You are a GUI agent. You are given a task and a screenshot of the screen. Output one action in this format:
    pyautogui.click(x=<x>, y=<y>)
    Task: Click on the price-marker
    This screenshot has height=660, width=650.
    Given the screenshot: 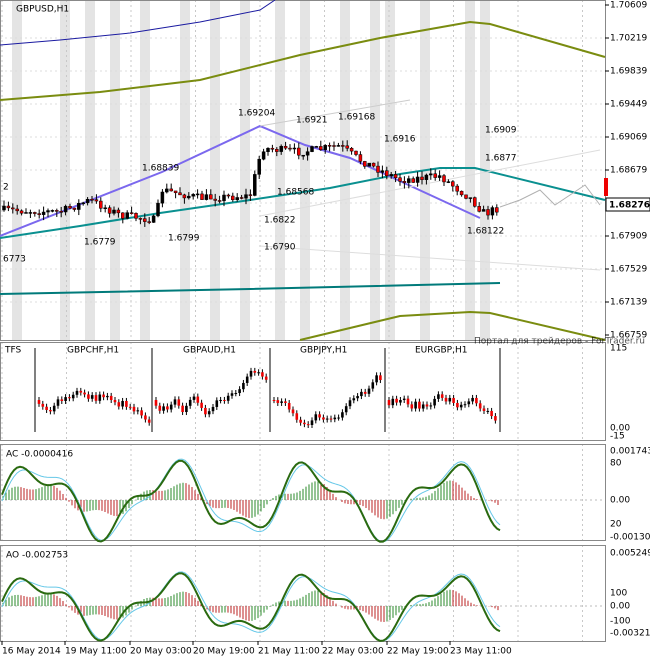 What is the action you would take?
    pyautogui.click(x=606, y=187)
    